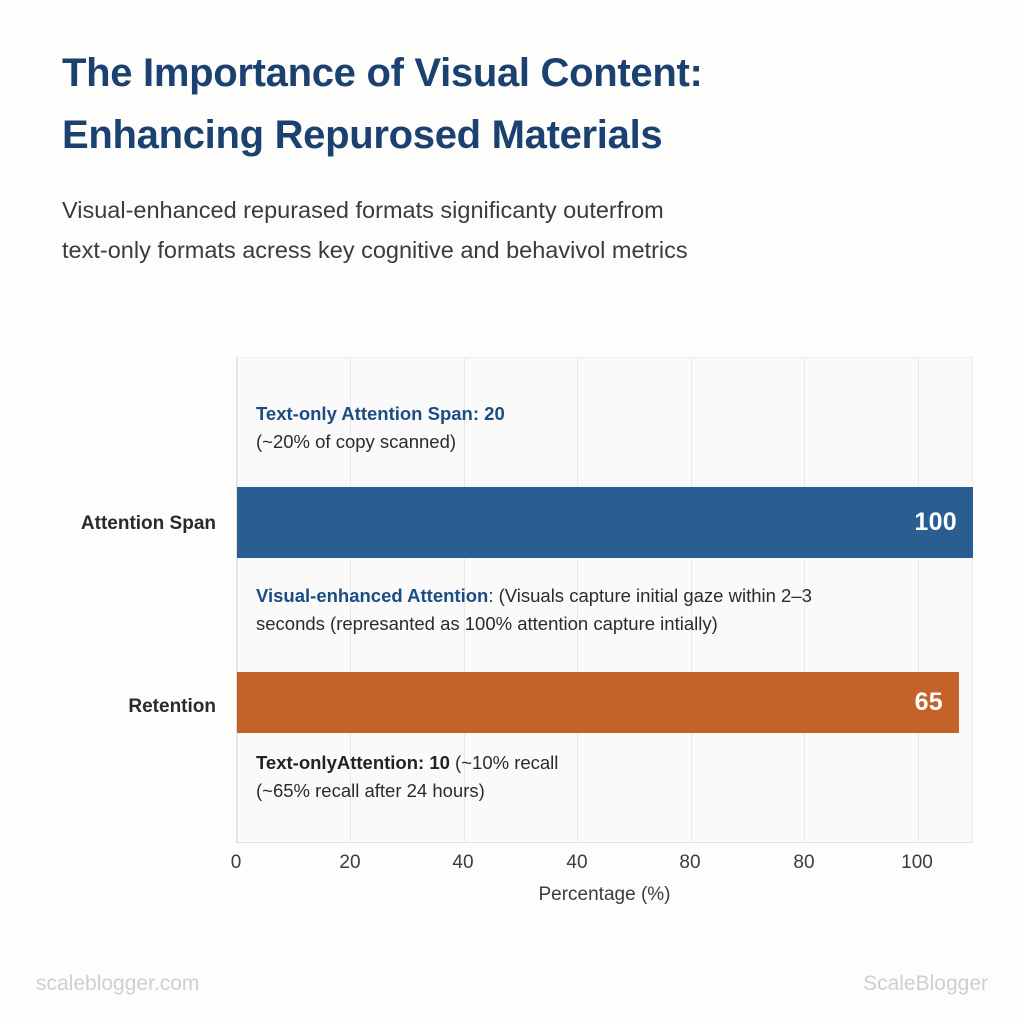 The image size is (1024, 1024). Describe the element at coordinates (463, 862) in the screenshot. I see `xtick-2: 40` at that location.